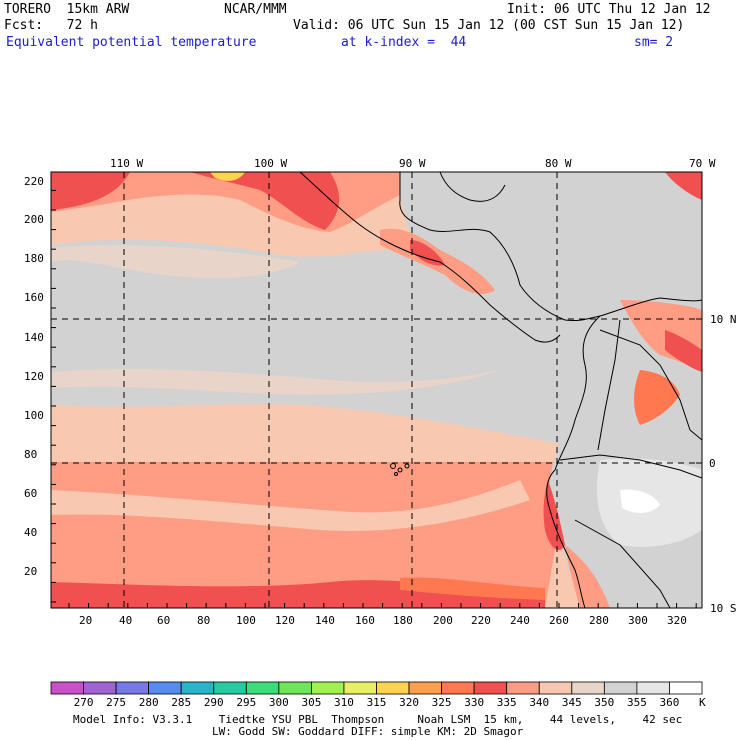 Image resolution: width=740 pixels, height=740 pixels. I want to click on x-tick-label: 100, so click(246, 620).